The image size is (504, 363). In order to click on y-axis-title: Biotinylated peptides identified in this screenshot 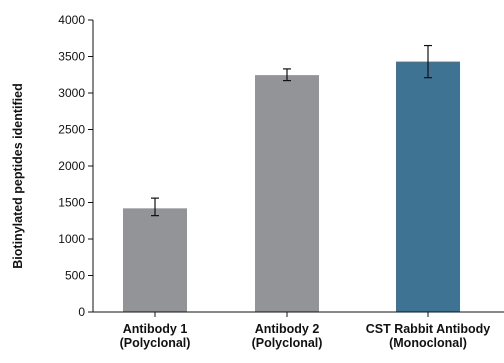, I will do `click(18, 175)`.